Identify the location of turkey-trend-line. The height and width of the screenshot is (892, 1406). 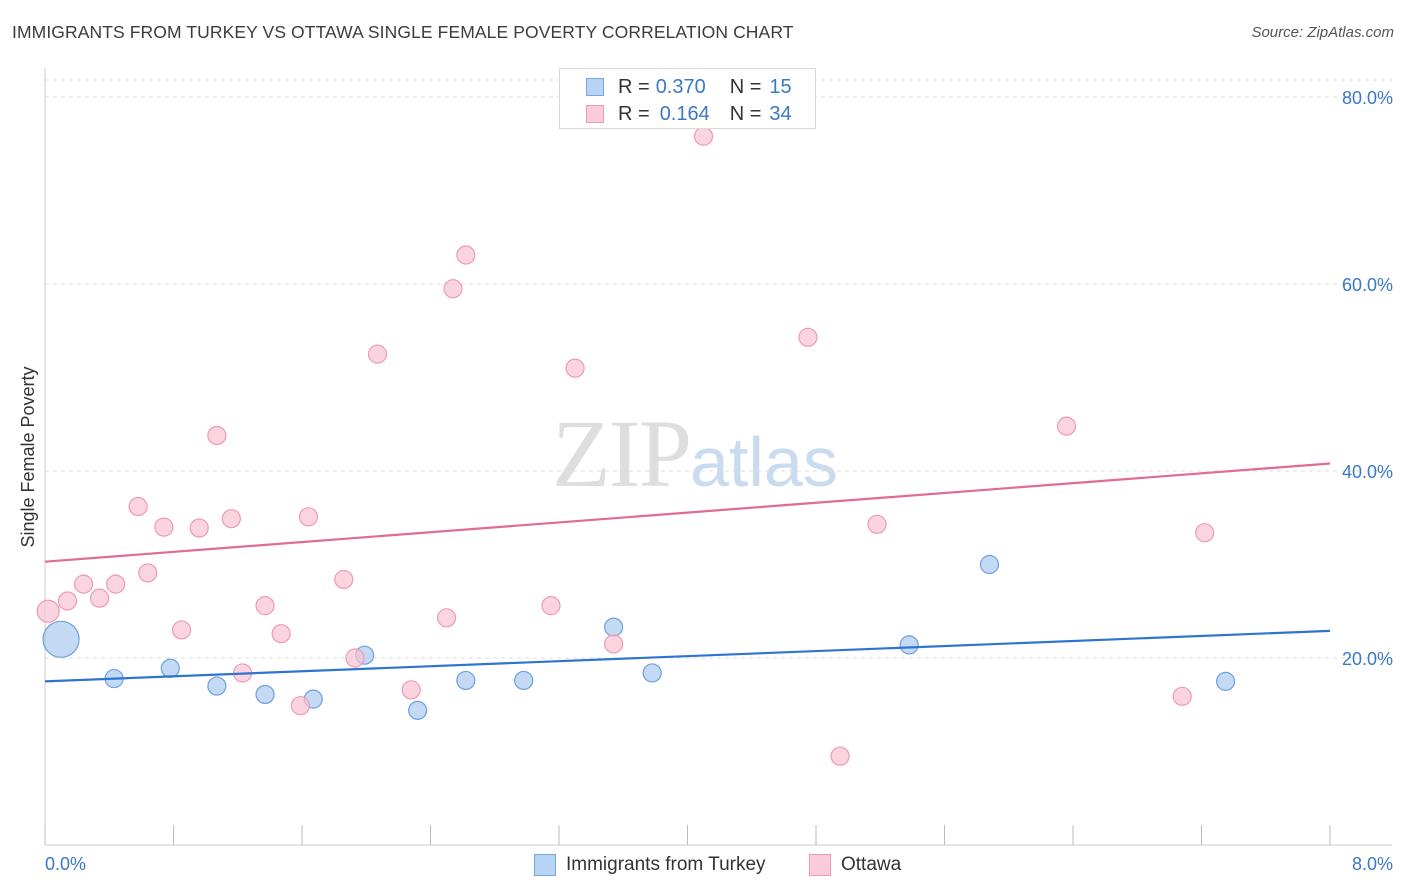
(687, 656).